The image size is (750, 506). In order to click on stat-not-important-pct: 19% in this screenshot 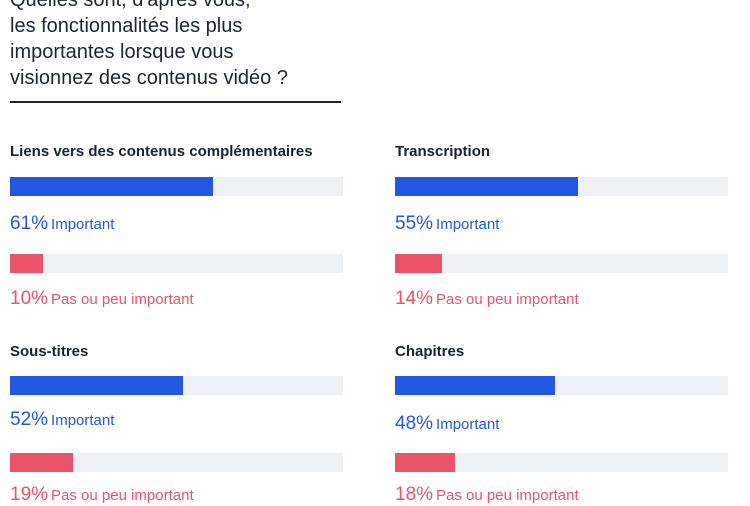, I will do `click(29, 494)`.